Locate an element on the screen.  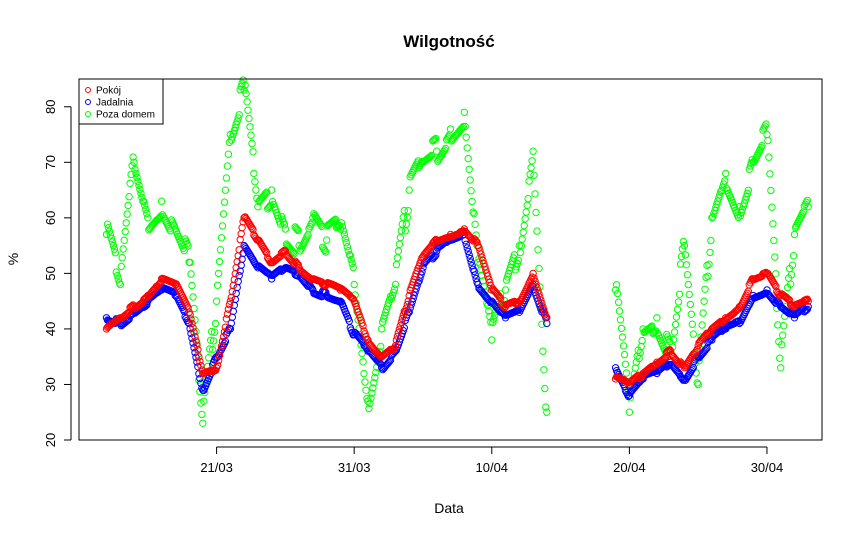
y-tick-label: 20 is located at coordinates (50, 440).